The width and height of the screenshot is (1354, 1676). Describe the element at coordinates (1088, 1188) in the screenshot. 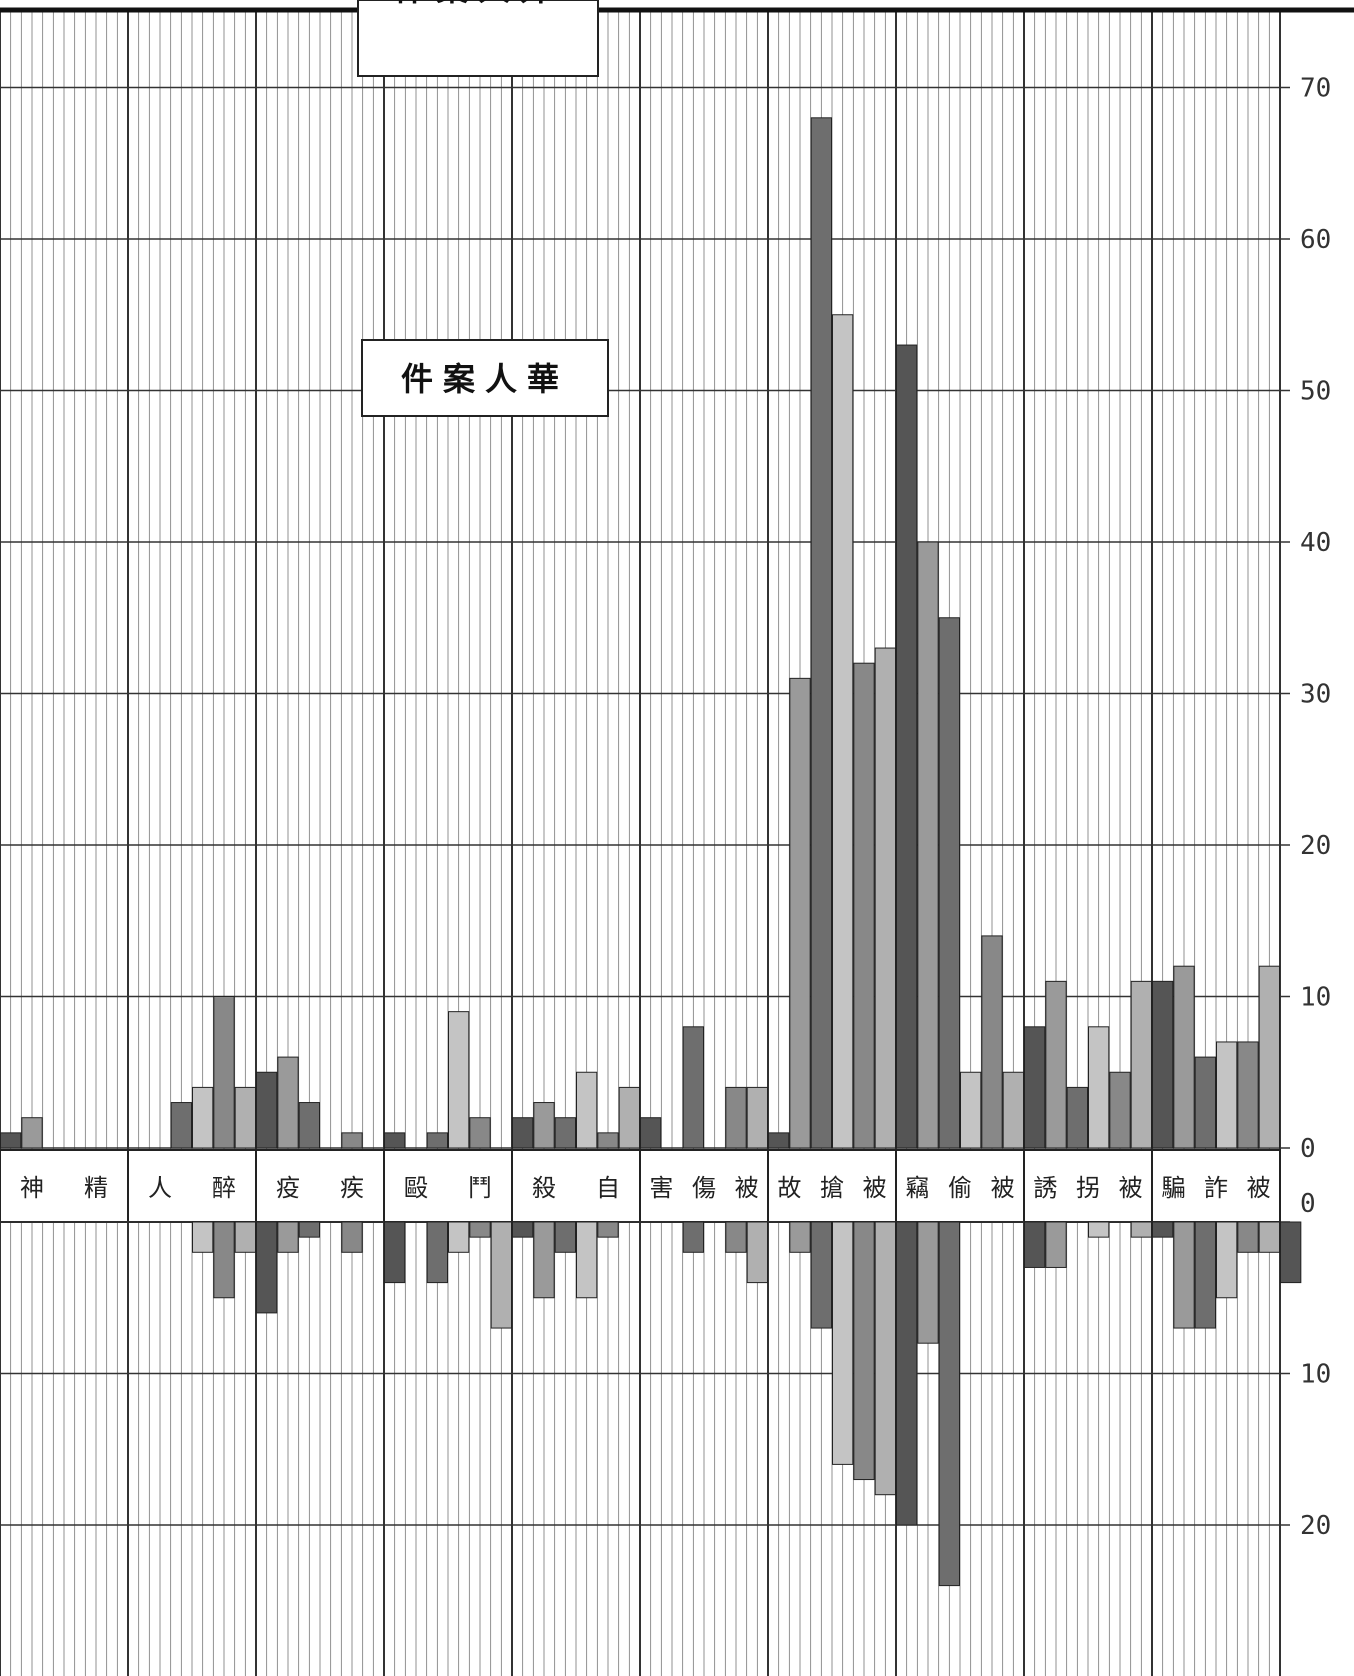

I see `category-label: 拐` at that location.